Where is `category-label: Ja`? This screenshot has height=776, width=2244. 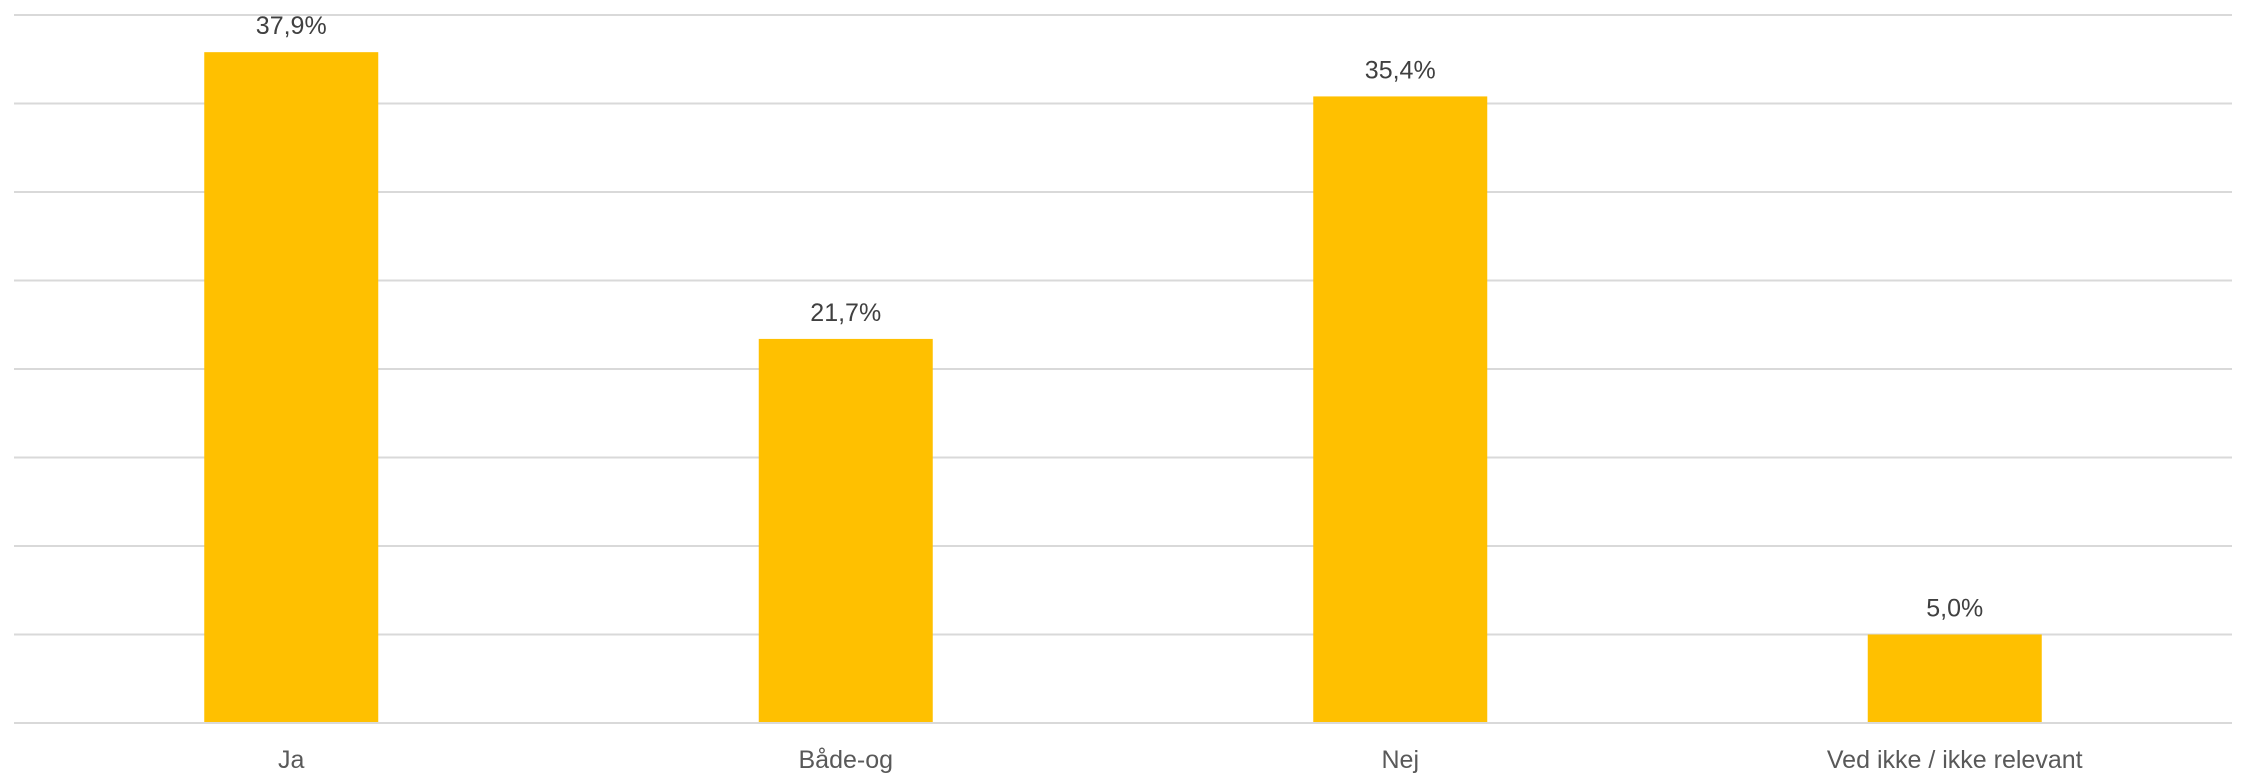
category-label: Ja is located at coordinates (291, 760).